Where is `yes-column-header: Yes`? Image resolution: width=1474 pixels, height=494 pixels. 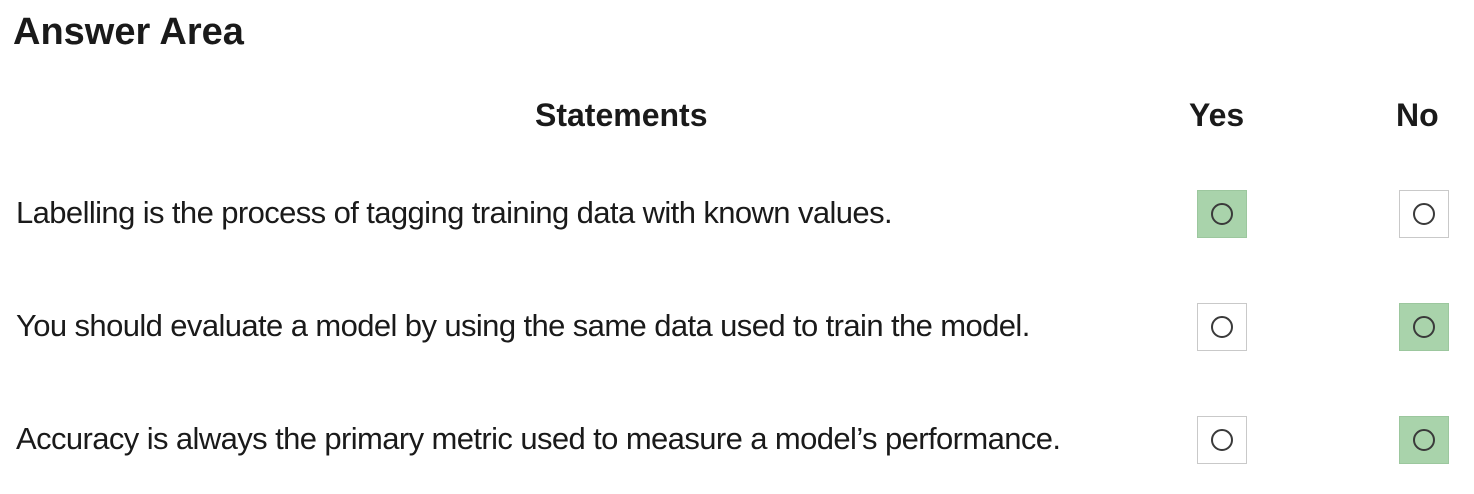
yes-column-header: Yes is located at coordinates (1217, 115).